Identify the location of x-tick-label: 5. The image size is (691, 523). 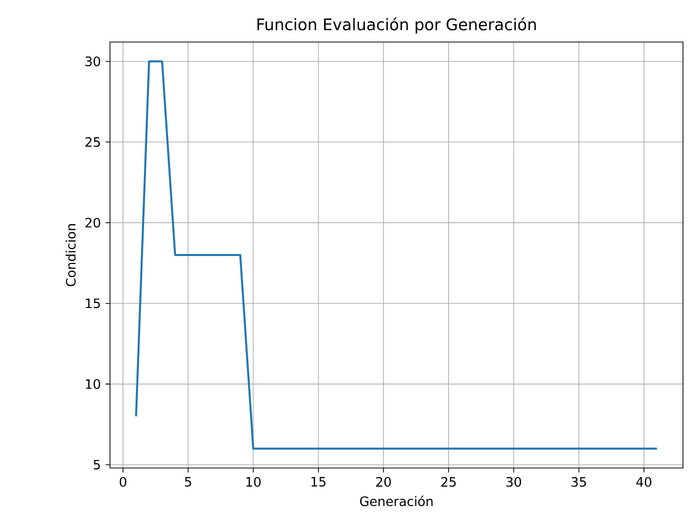
(188, 482).